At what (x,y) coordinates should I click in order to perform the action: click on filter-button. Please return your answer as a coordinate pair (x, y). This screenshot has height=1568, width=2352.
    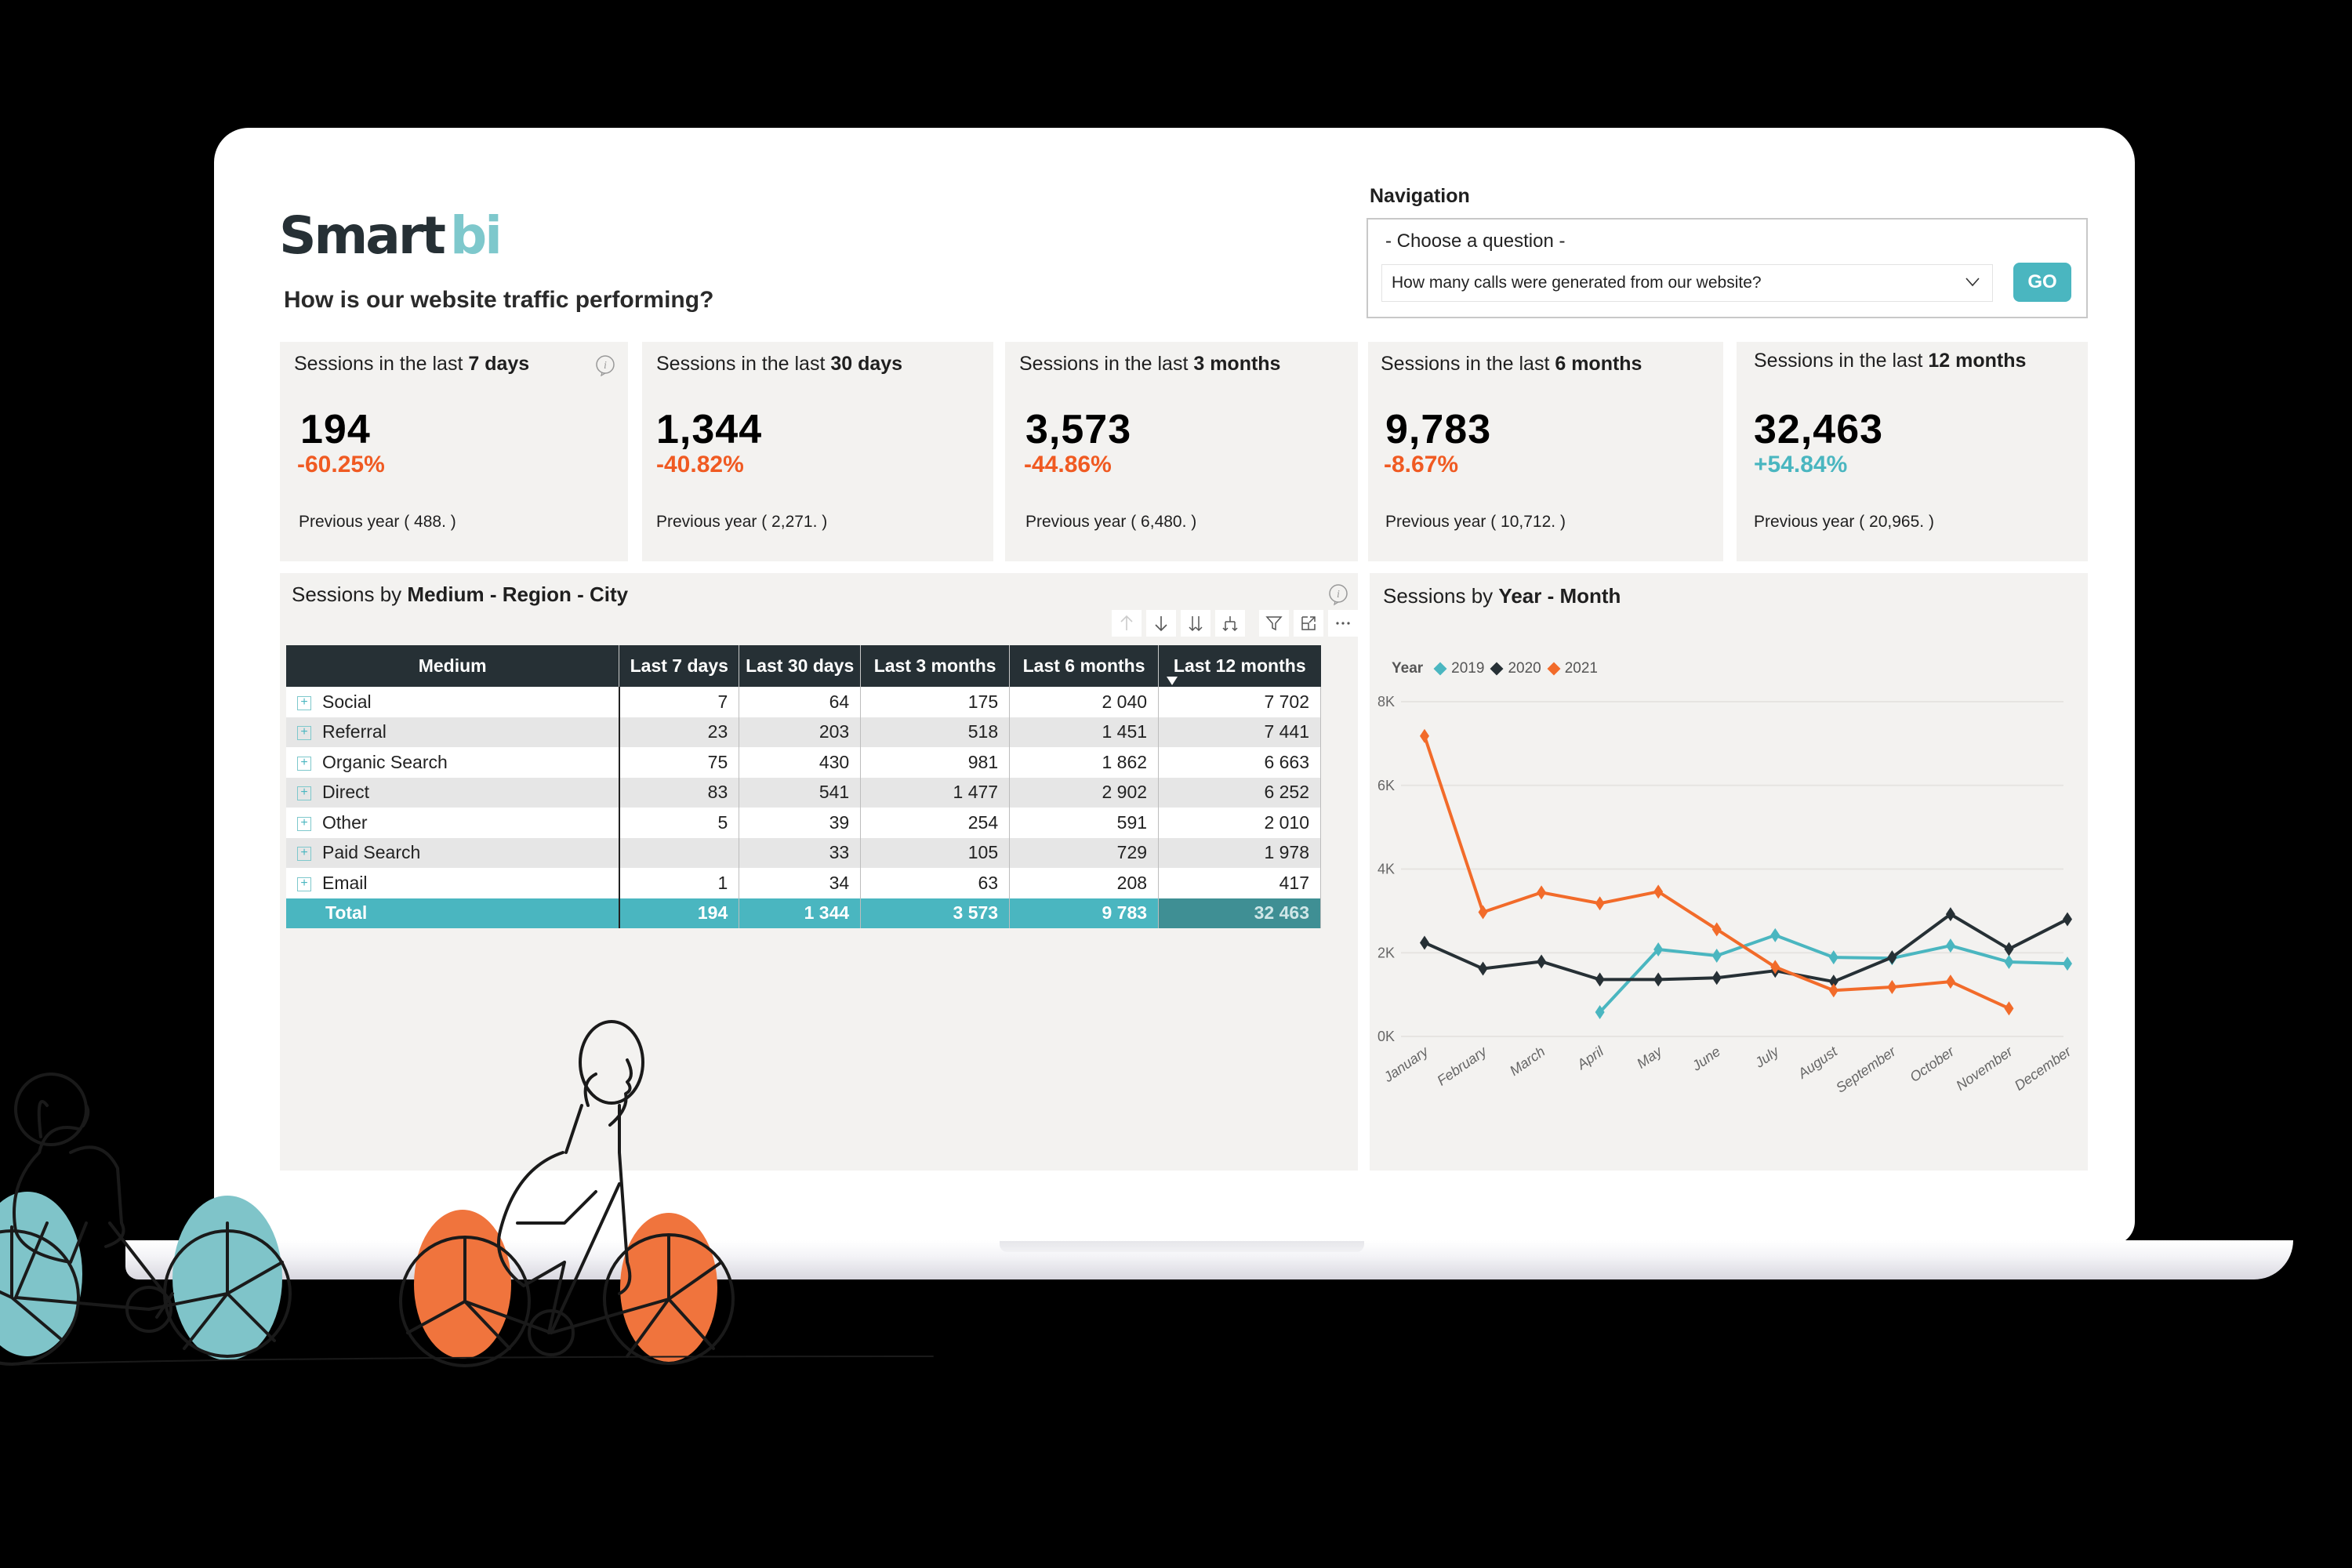
    Looking at the image, I should click on (1274, 623).